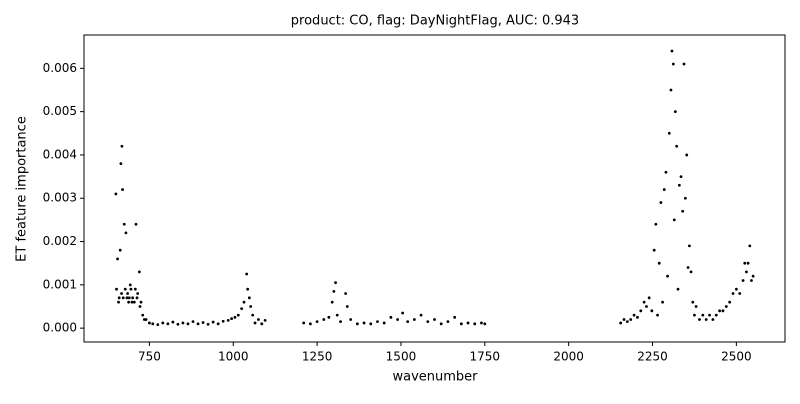 This screenshot has height=404, width=800. What do you see at coordinates (317, 357) in the screenshot?
I see `x-tick-label: 1250` at bounding box center [317, 357].